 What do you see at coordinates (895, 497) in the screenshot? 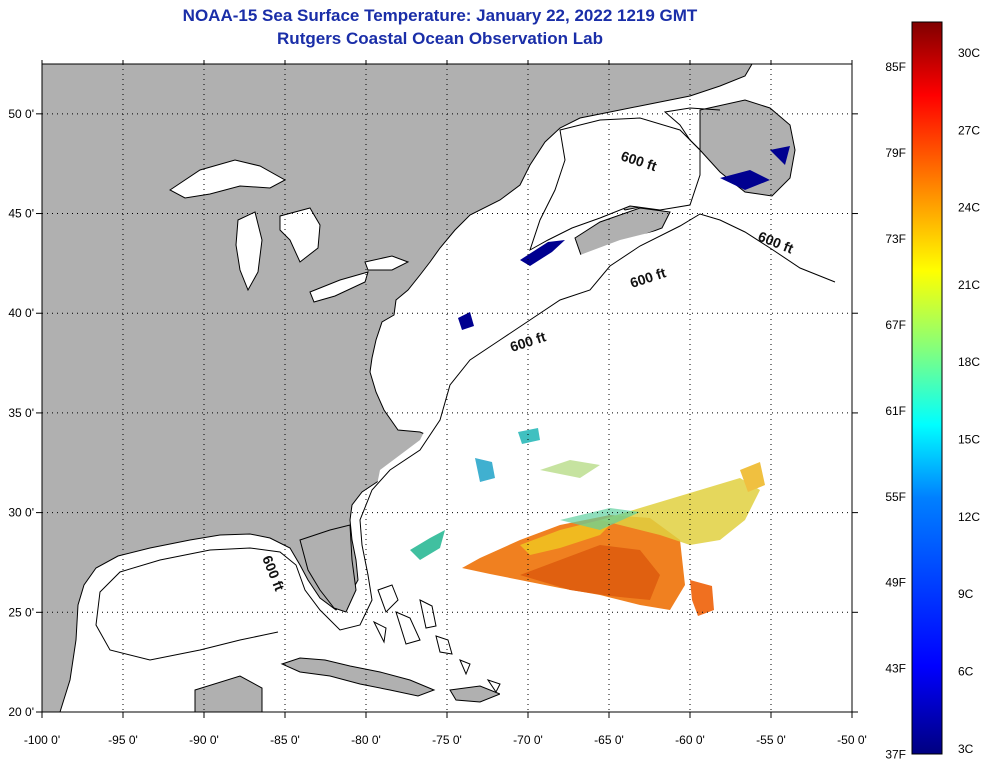
I see `colorbar-f-label: 55F` at bounding box center [895, 497].